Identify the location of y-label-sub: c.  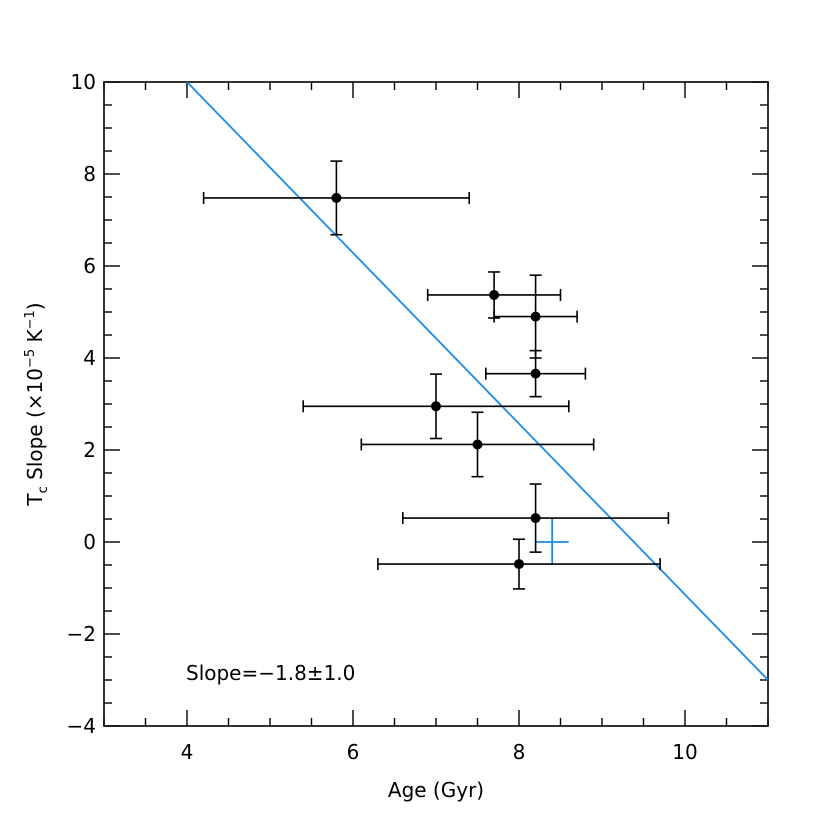
(43, 489).